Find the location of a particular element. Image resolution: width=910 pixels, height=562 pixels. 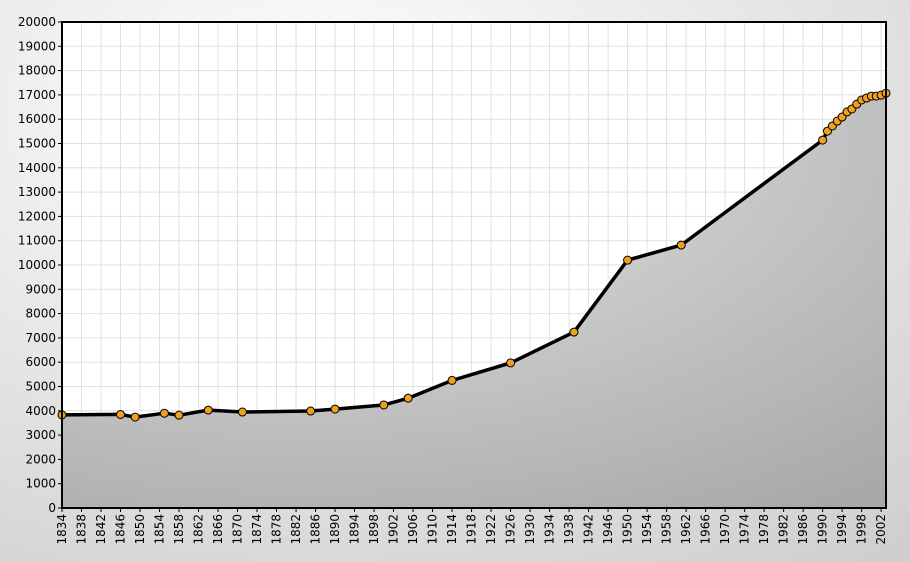

x-tick-label: 1910 is located at coordinates (433, 529).